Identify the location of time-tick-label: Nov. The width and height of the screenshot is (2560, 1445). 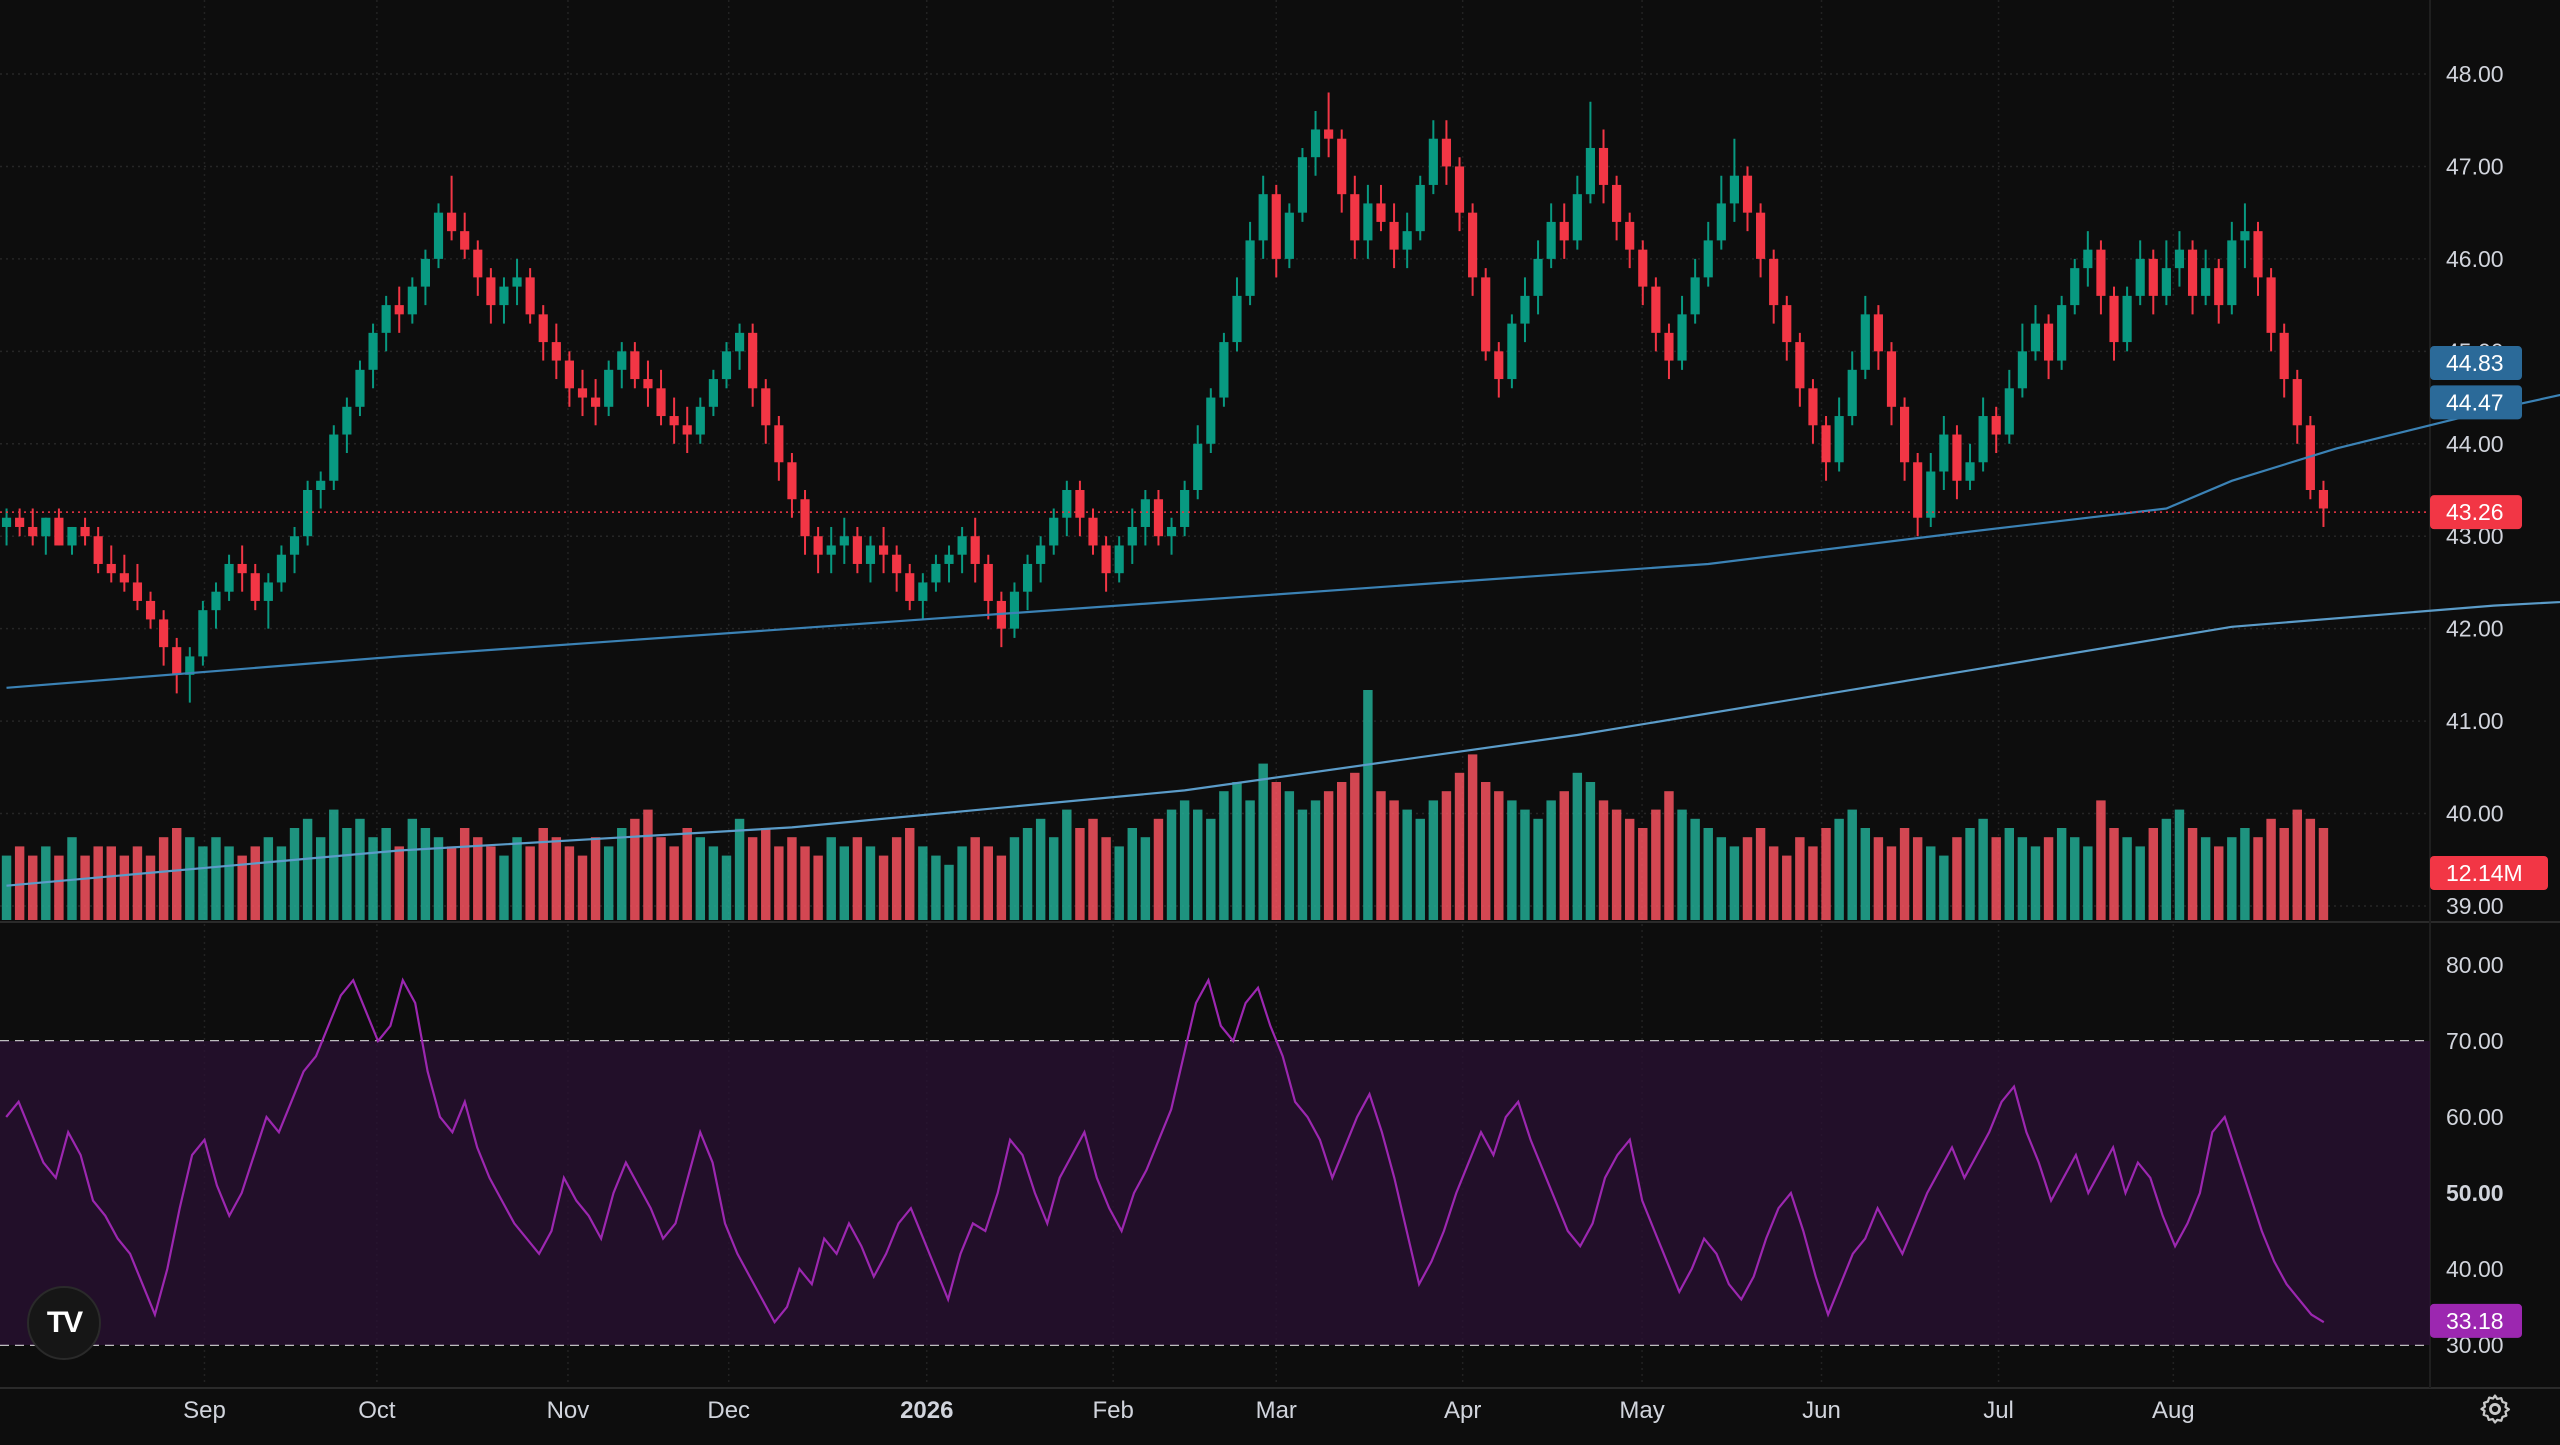
(568, 1410).